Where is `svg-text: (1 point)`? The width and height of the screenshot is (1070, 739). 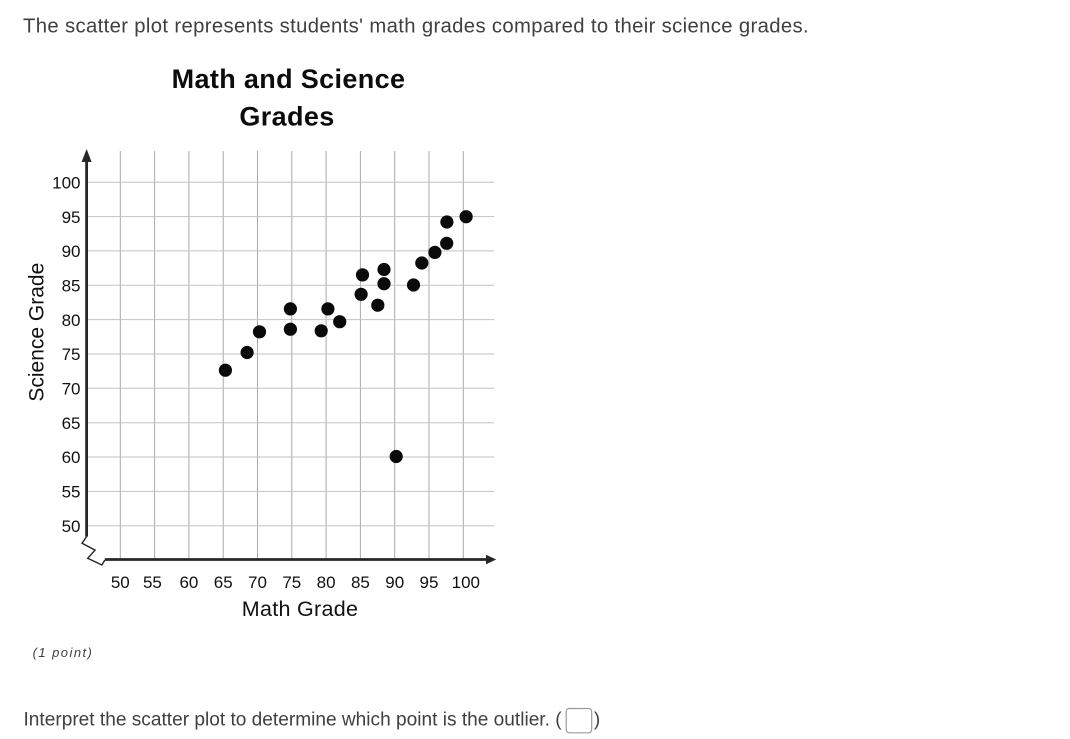 svg-text: (1 point) is located at coordinates (63, 652).